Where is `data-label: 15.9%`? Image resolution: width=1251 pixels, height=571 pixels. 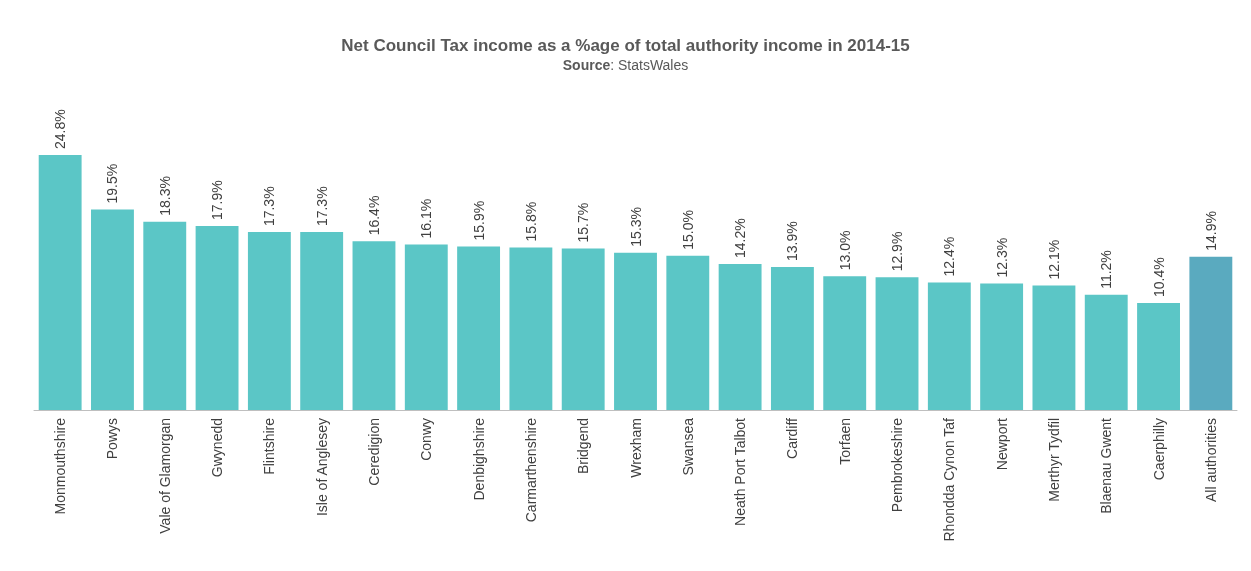
data-label: 15.9% is located at coordinates (478, 220).